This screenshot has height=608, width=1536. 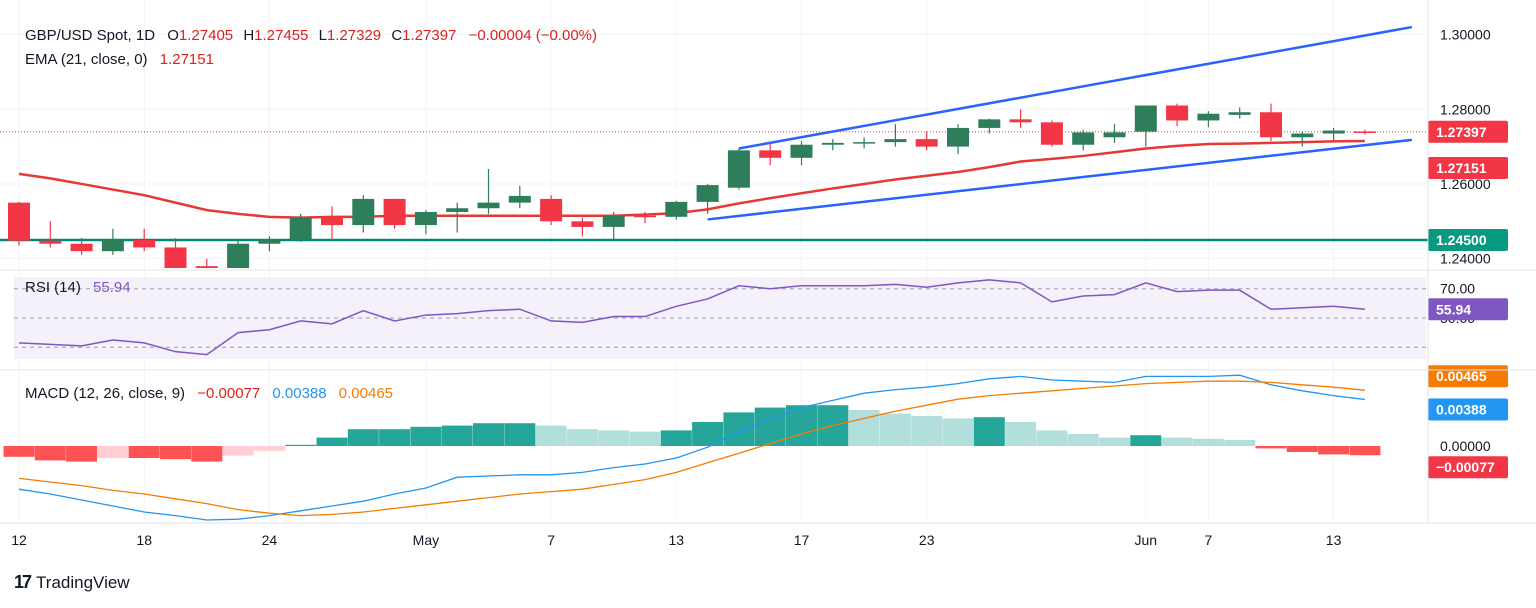 I want to click on last-price-badge: 1.27397, so click(x=1461, y=132).